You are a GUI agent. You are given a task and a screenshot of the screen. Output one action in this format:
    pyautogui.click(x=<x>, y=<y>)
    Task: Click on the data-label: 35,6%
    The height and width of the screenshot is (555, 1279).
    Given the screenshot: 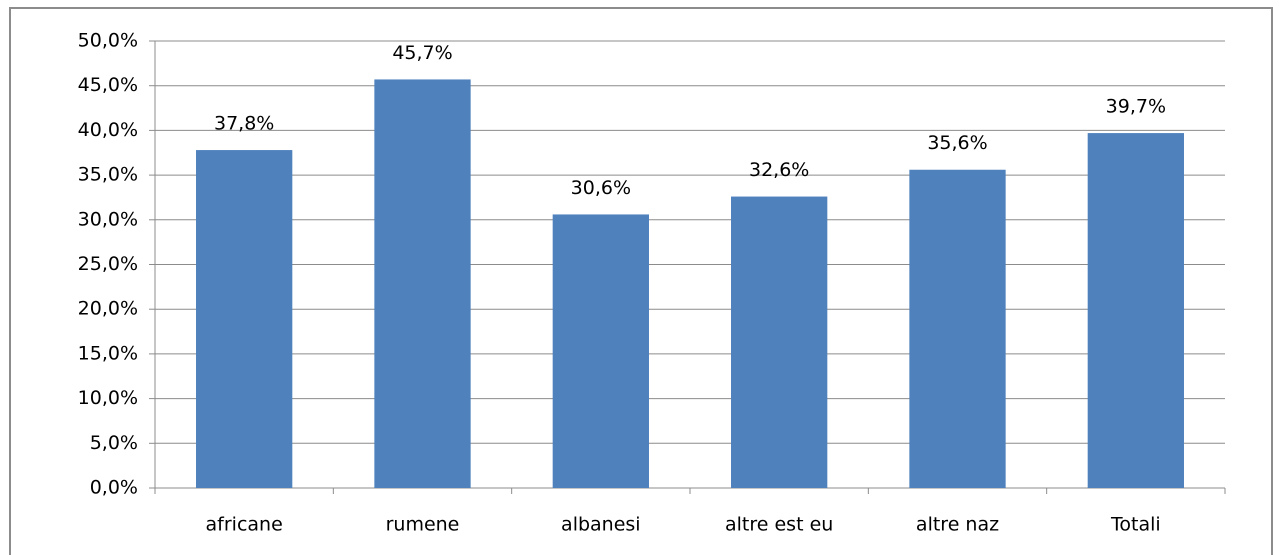 What is the action you would take?
    pyautogui.click(x=957, y=143)
    